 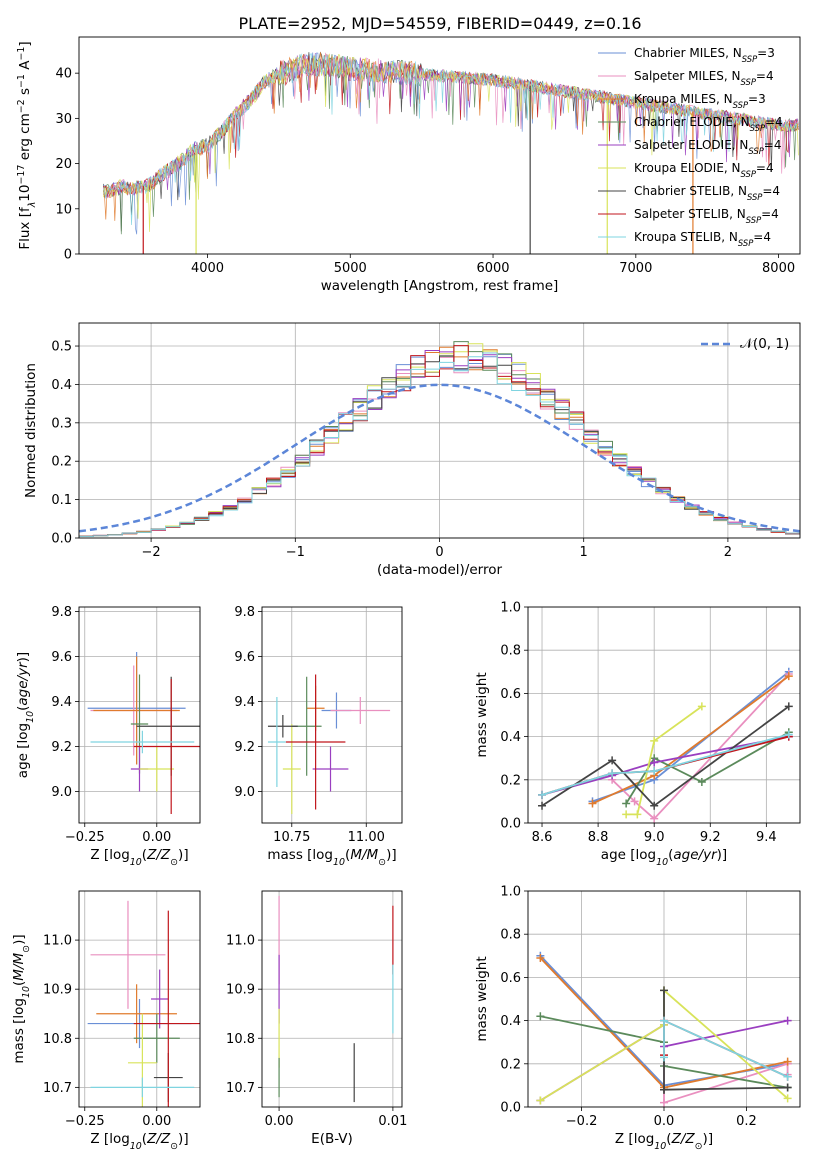 What do you see at coordinates (664, 857) in the screenshot?
I see `x-axis-label: age [log10(age/yr)]` at bounding box center [664, 857].